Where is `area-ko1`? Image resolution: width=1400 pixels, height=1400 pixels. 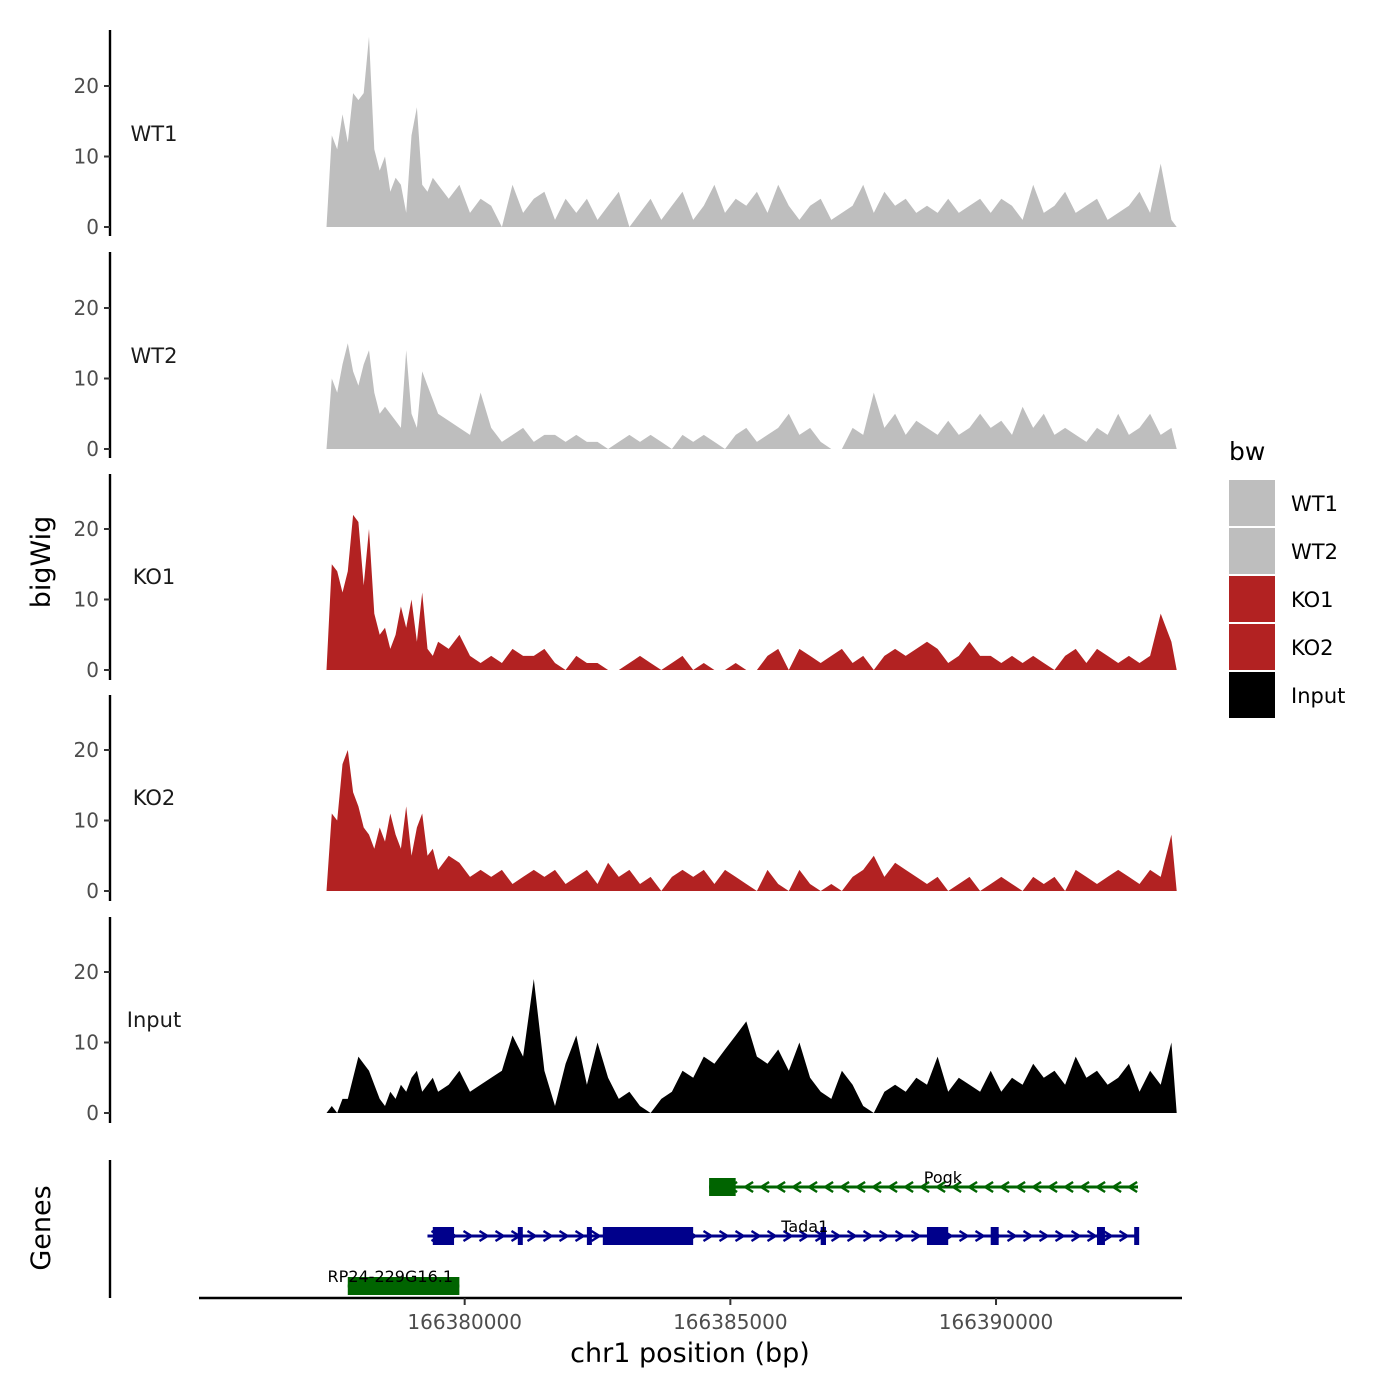 area-ko1 is located at coordinates (751, 592).